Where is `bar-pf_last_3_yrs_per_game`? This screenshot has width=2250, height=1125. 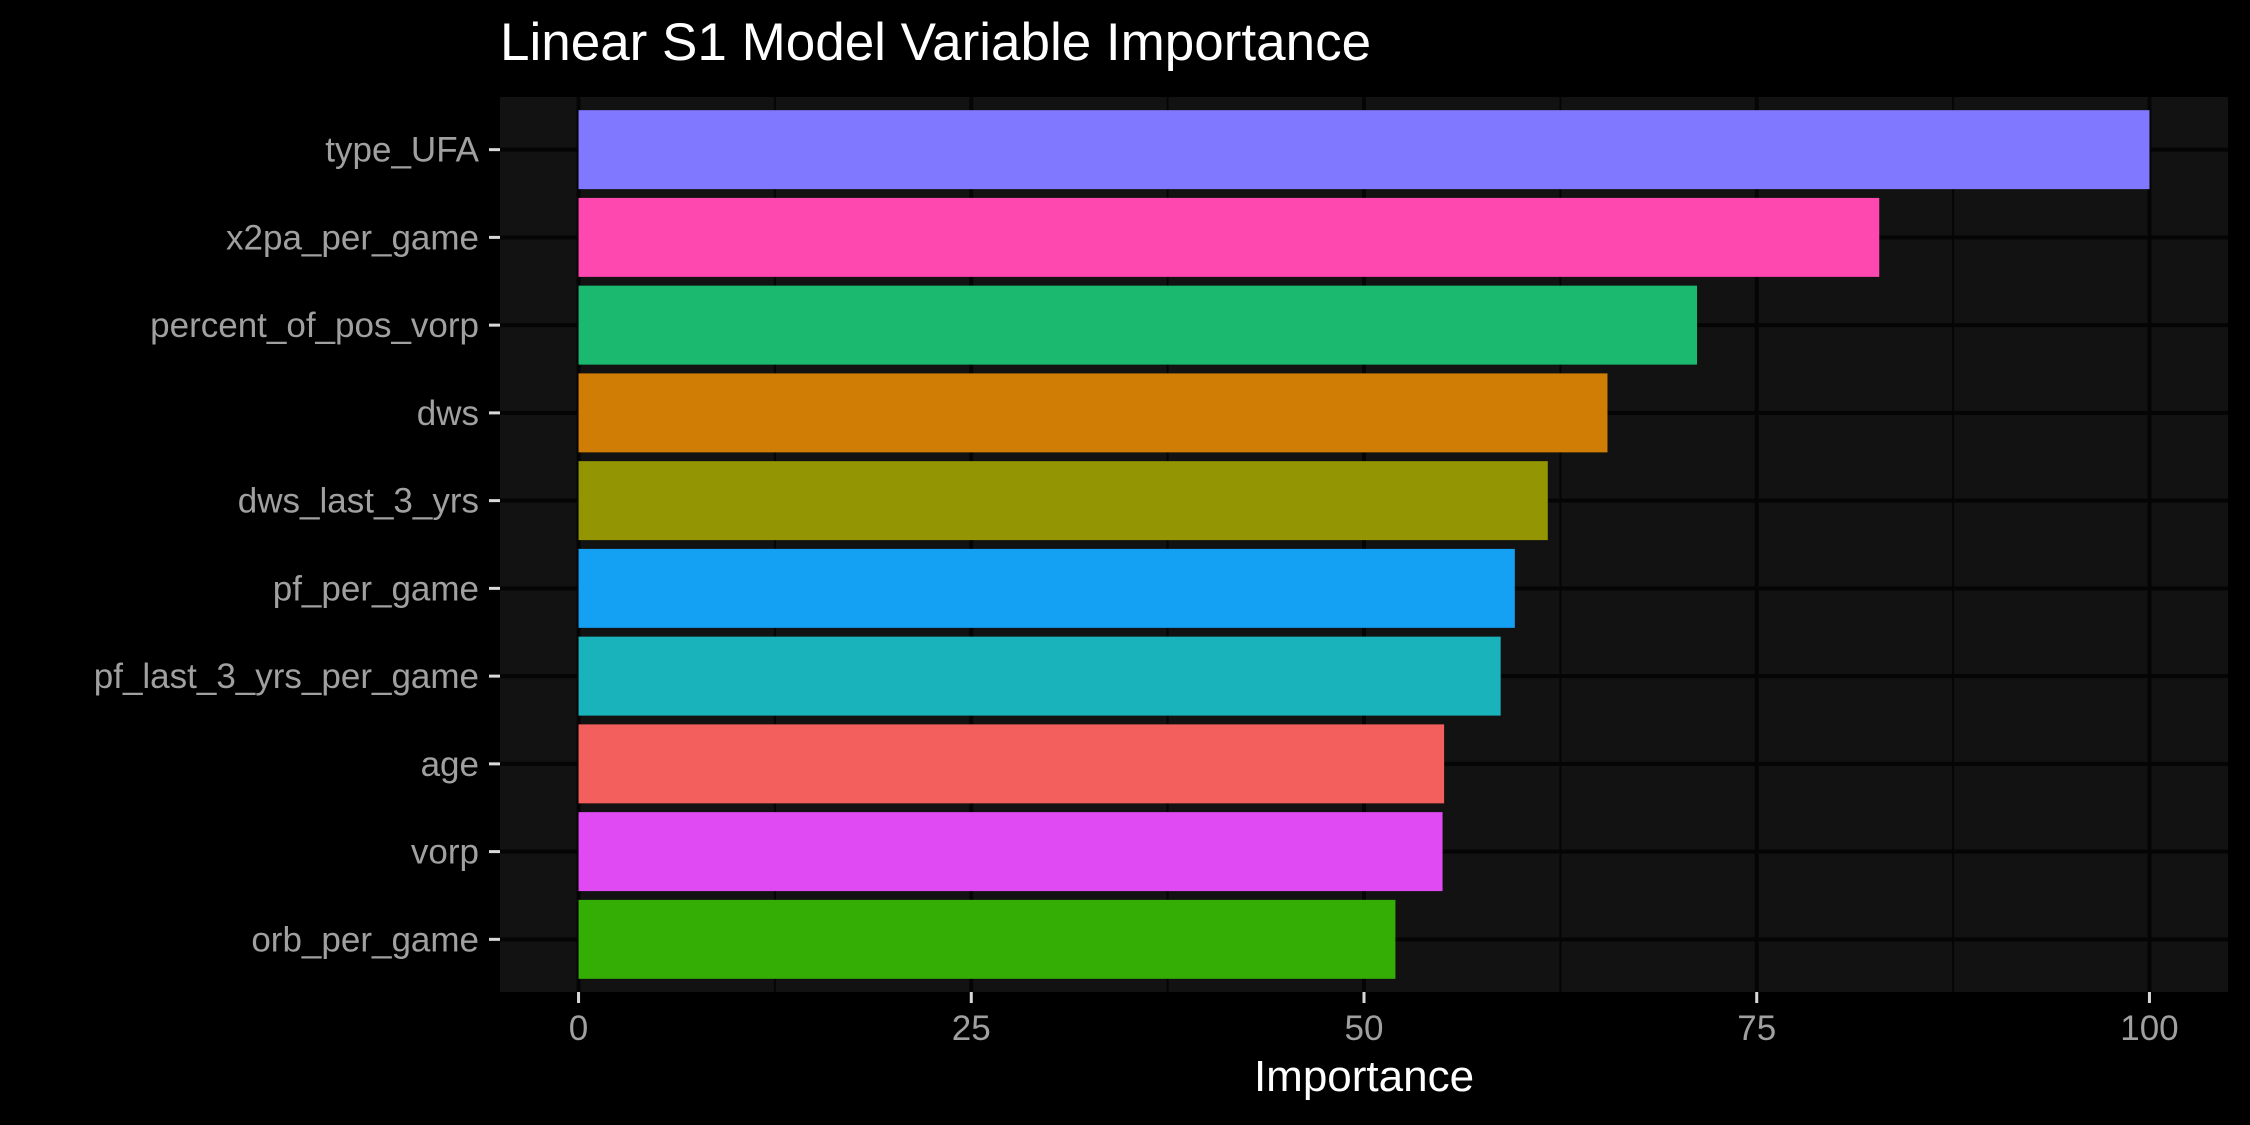
bar-pf_last_3_yrs_per_game is located at coordinates (1039, 676).